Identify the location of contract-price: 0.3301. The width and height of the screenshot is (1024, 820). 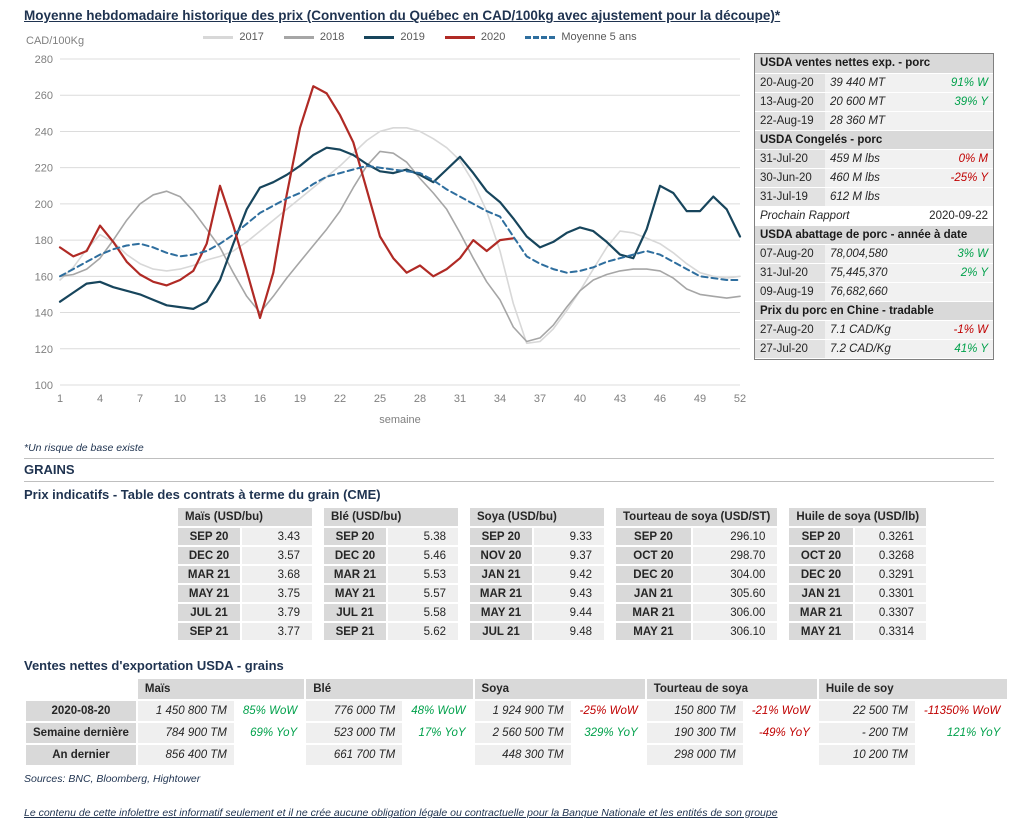
(890, 593).